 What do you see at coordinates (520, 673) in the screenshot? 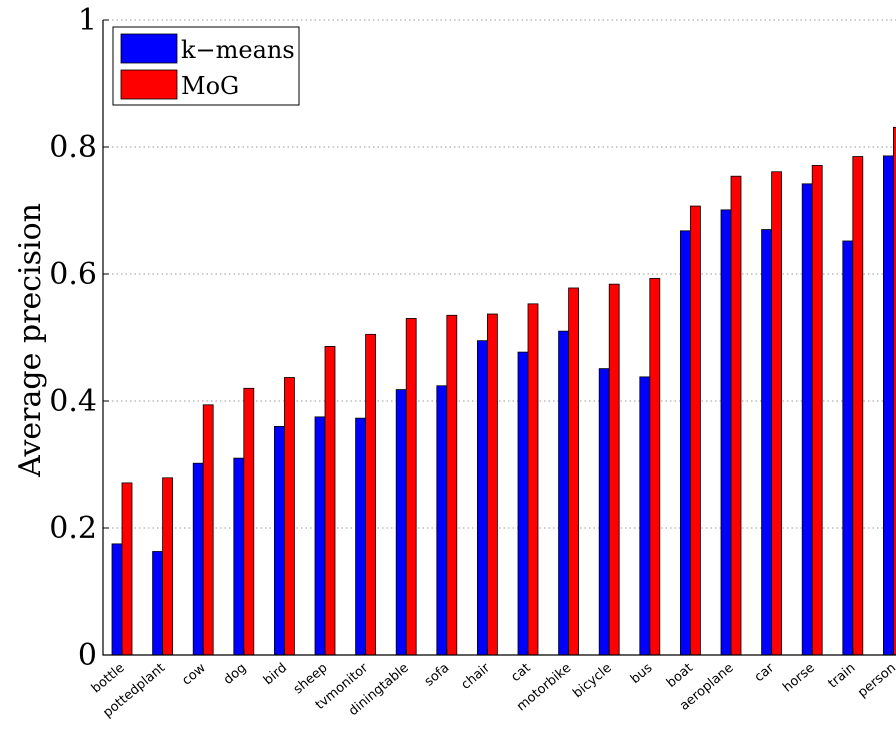
I see `x-tick-label: cat` at bounding box center [520, 673].